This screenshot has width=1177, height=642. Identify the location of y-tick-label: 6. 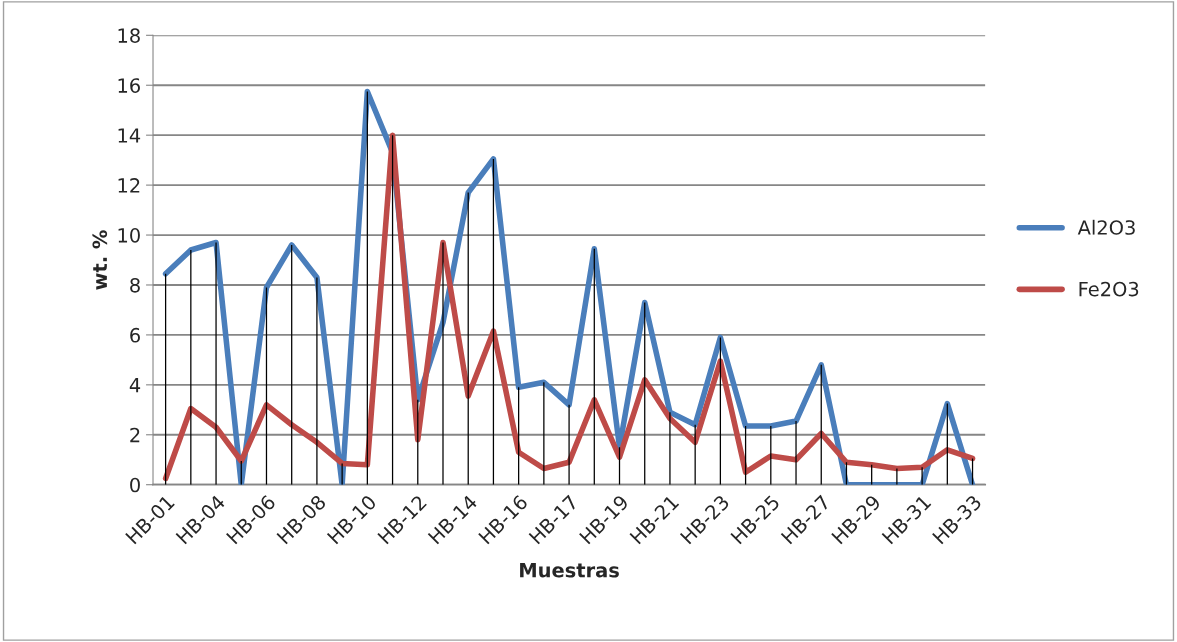
(135, 335).